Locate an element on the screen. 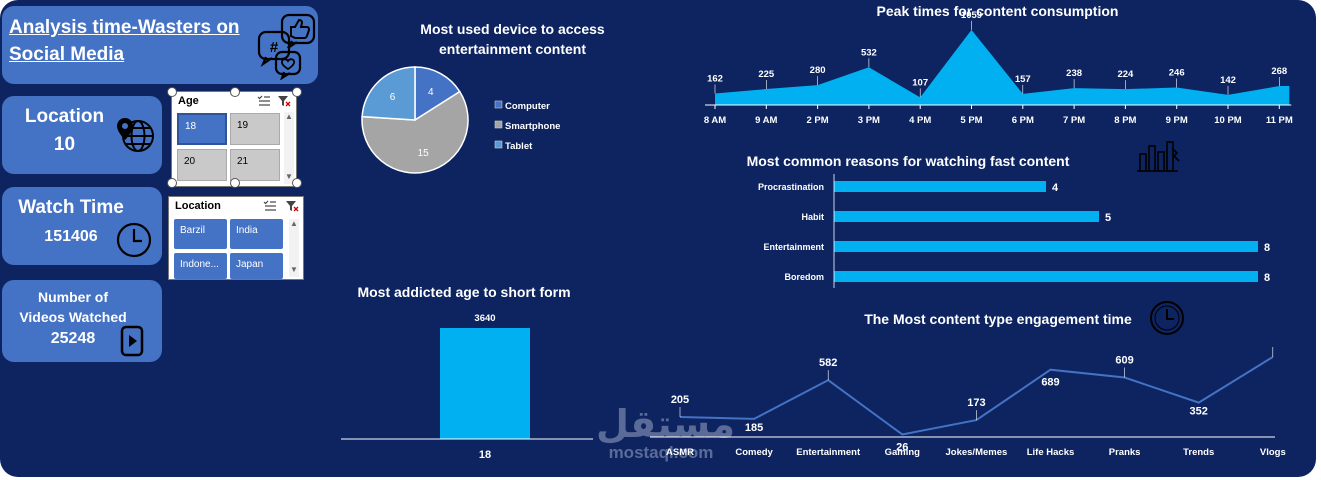 The width and height of the screenshot is (1321, 480). title-line-2: Social Media is located at coordinates (67, 54).